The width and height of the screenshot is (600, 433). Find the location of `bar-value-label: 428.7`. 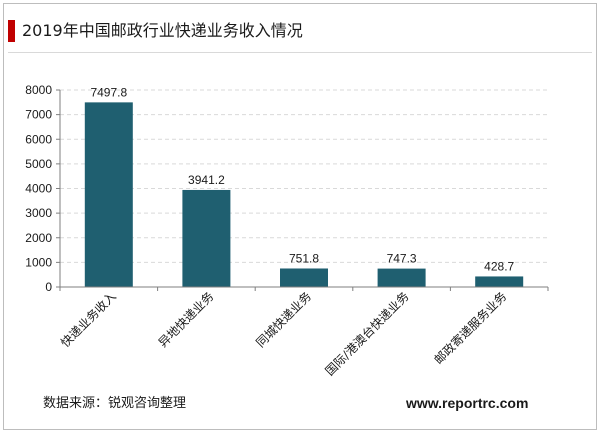

bar-value-label: 428.7 is located at coordinates (499, 266).